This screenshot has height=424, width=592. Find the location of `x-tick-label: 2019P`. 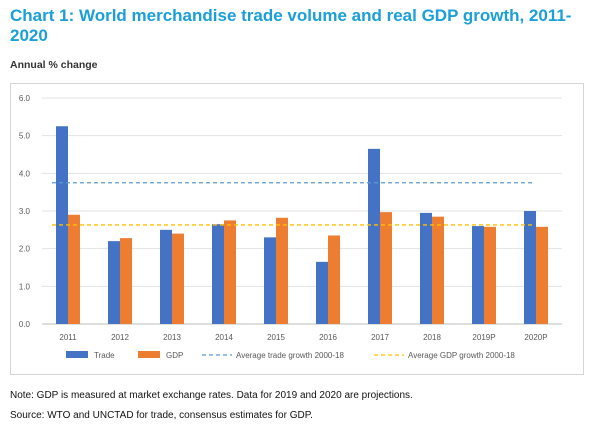

x-tick-label: 2019P is located at coordinates (483, 337).